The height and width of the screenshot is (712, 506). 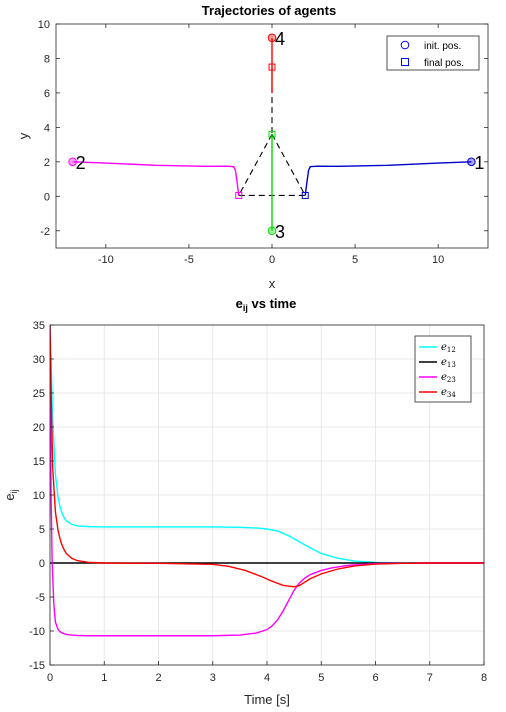 What do you see at coordinates (23, 135) in the screenshot?
I see `trajectories-ylabel: y` at bounding box center [23, 135].